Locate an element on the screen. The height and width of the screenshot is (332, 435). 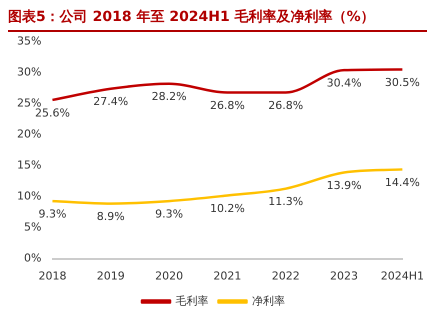
y-tick-label: 5% is located at coordinates (33, 227).